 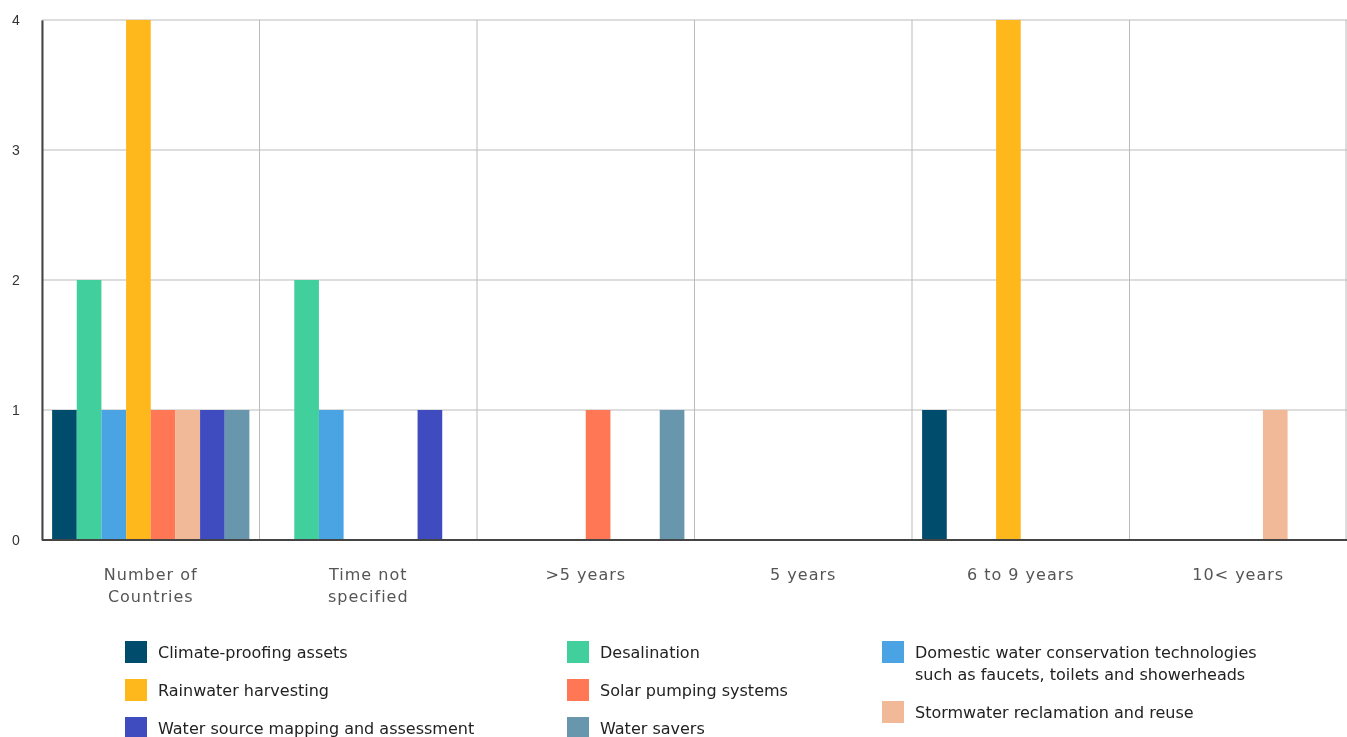 I want to click on y-tick-label: 3, so click(x=16, y=149).